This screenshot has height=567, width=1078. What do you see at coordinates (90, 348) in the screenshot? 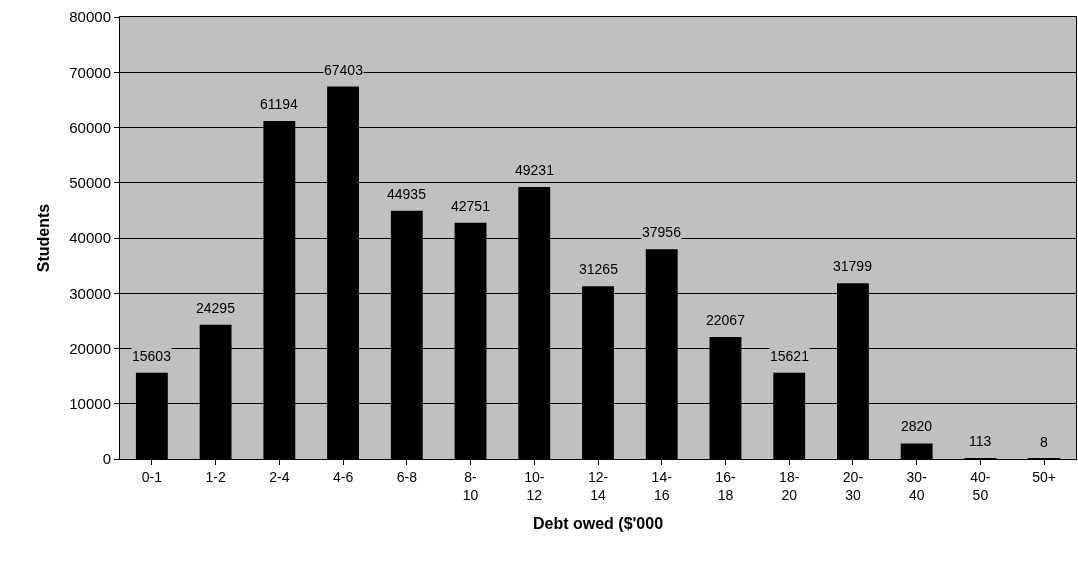
I see `y-tick-label: 20000` at bounding box center [90, 348].